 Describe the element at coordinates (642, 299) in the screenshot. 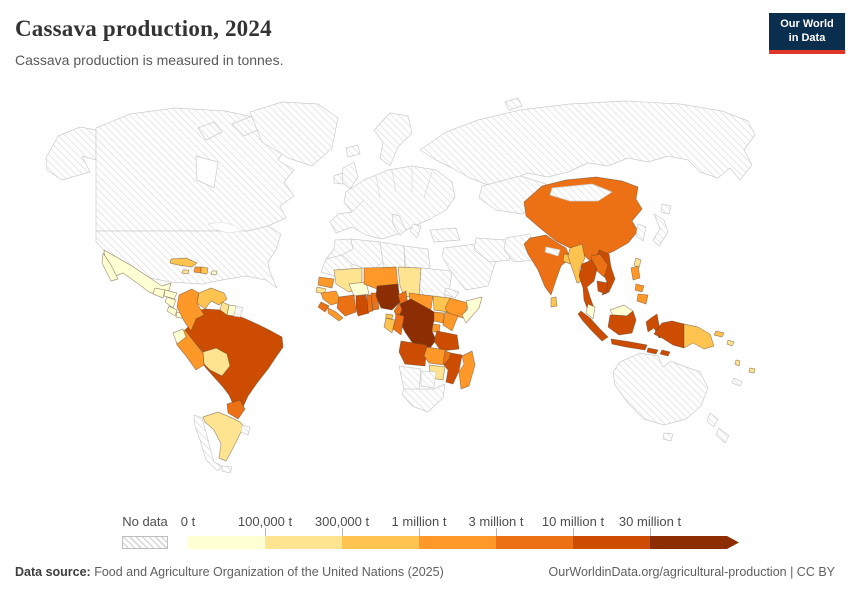

I see `country-philippines-mindanao` at that location.